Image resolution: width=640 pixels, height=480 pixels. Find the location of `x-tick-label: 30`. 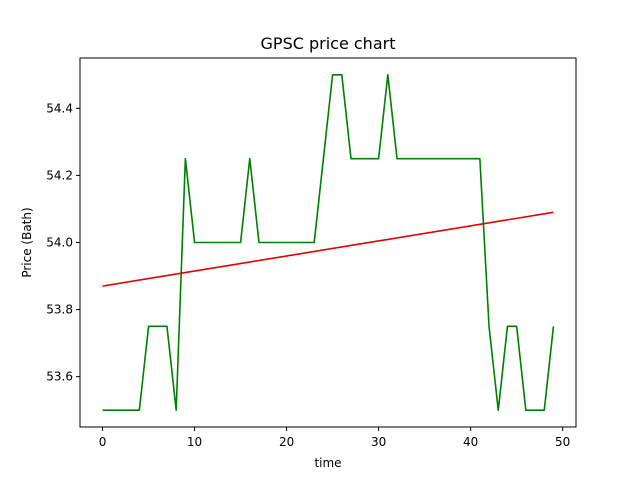

x-tick-label: 30 is located at coordinates (378, 442).